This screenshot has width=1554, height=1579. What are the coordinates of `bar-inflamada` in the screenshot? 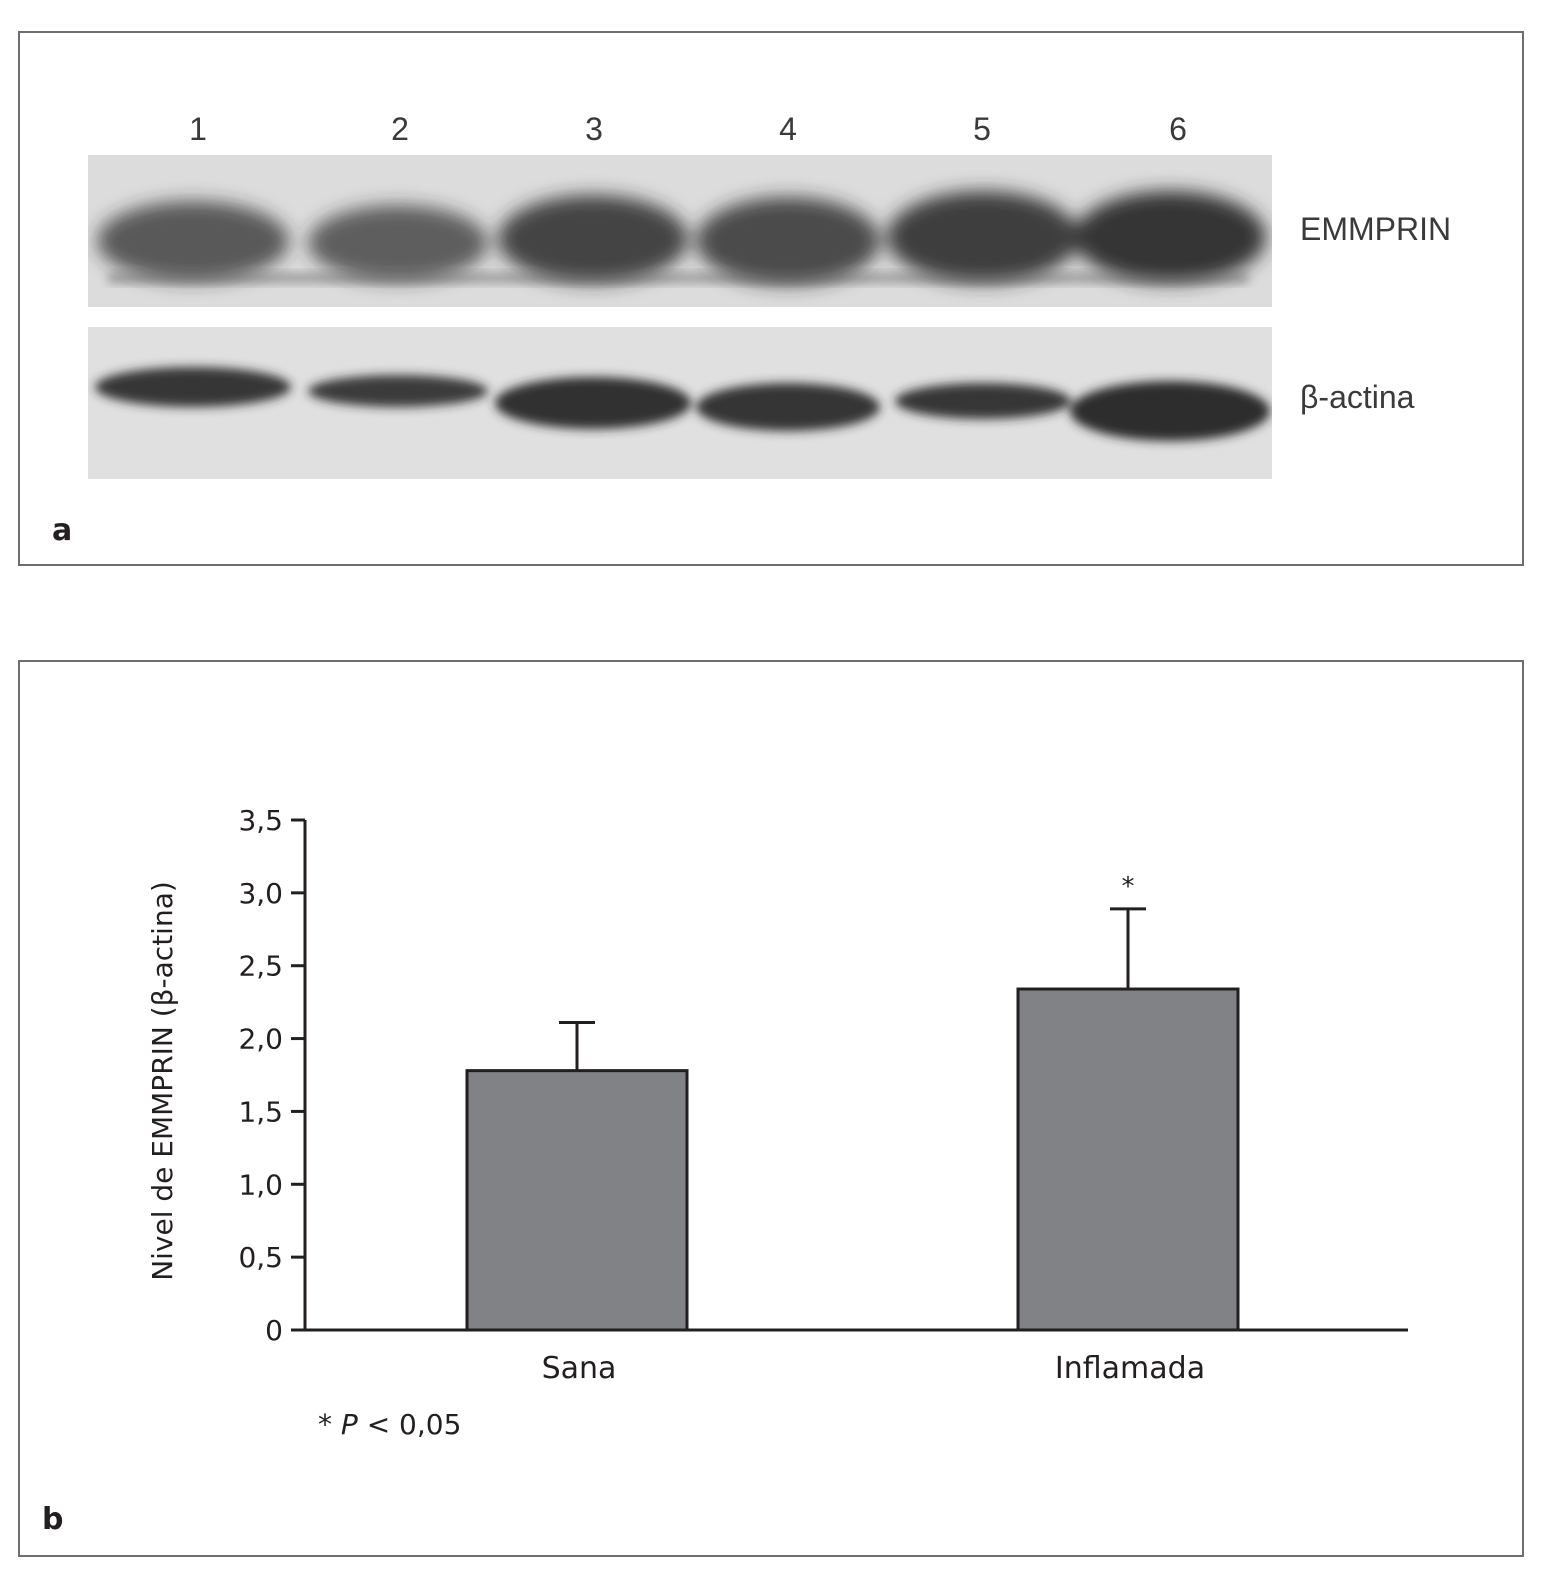 It's located at (1128, 1159).